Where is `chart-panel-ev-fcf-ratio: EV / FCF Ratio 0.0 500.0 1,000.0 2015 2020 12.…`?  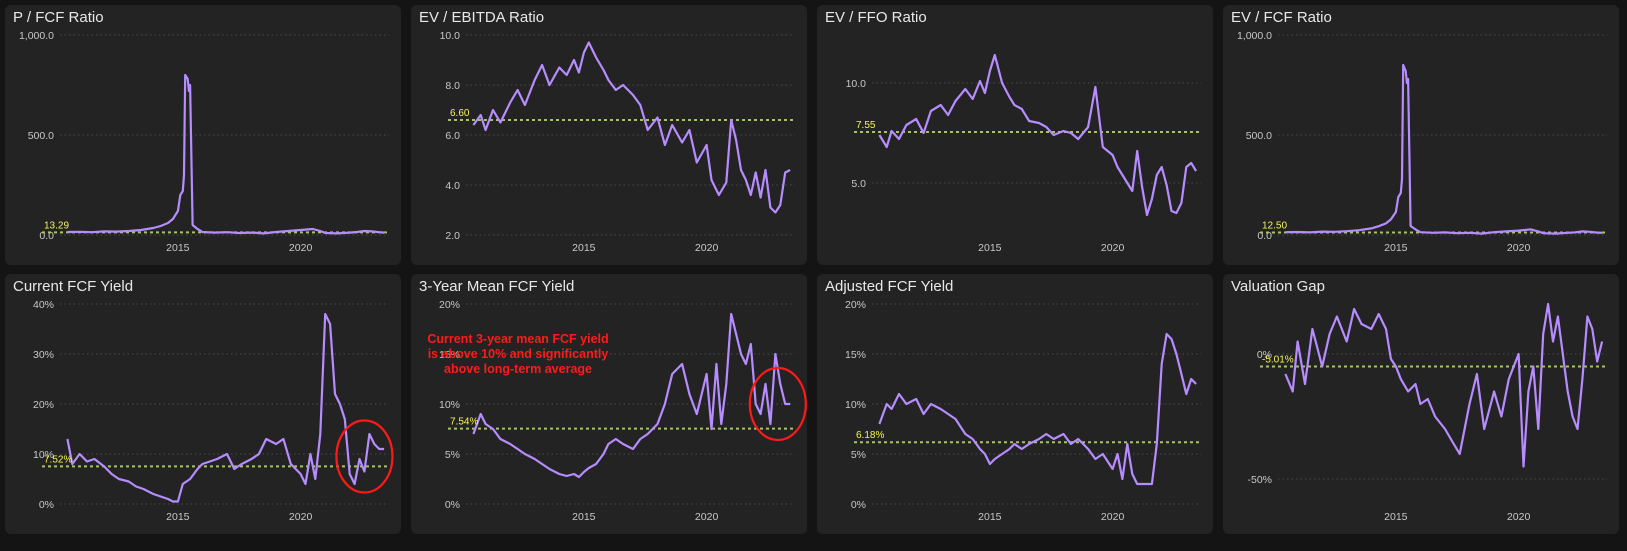 chart-panel-ev-fcf-ratio: EV / FCF Ratio 0.0 500.0 1,000.0 2015 2020 12.… is located at coordinates (1421, 135).